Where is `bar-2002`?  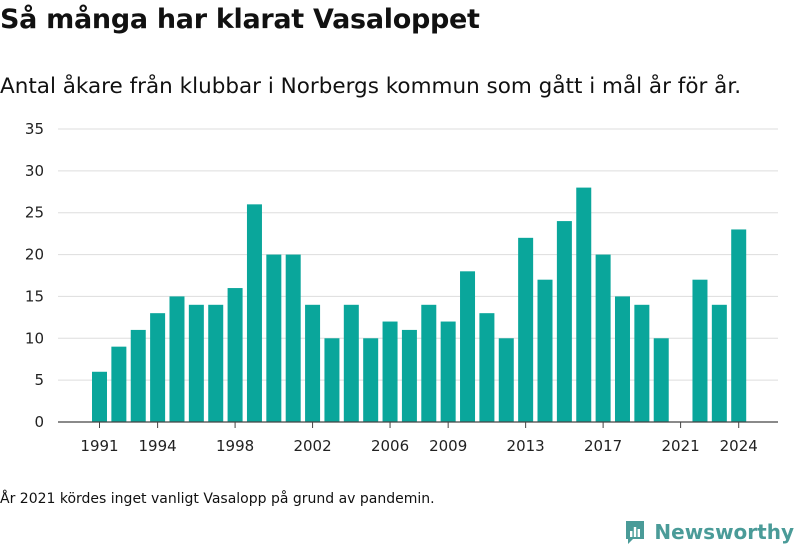
bar-2002 is located at coordinates (313, 363).